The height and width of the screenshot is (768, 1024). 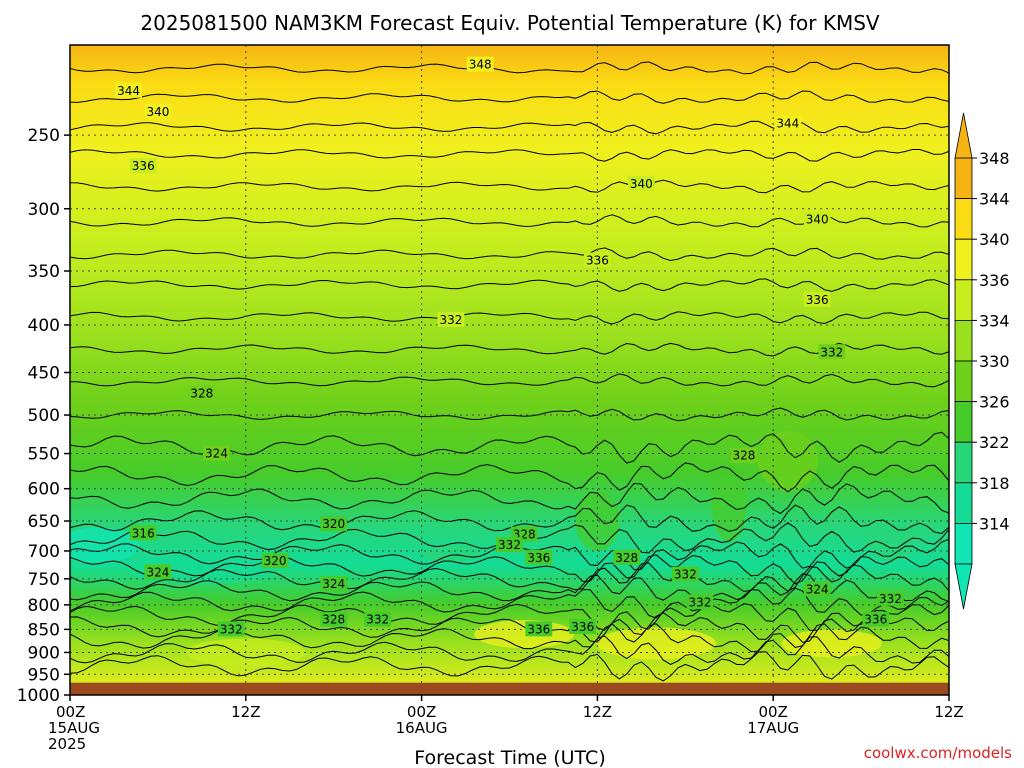 I want to click on credit-text: coolwx.com/models, so click(x=938, y=753).